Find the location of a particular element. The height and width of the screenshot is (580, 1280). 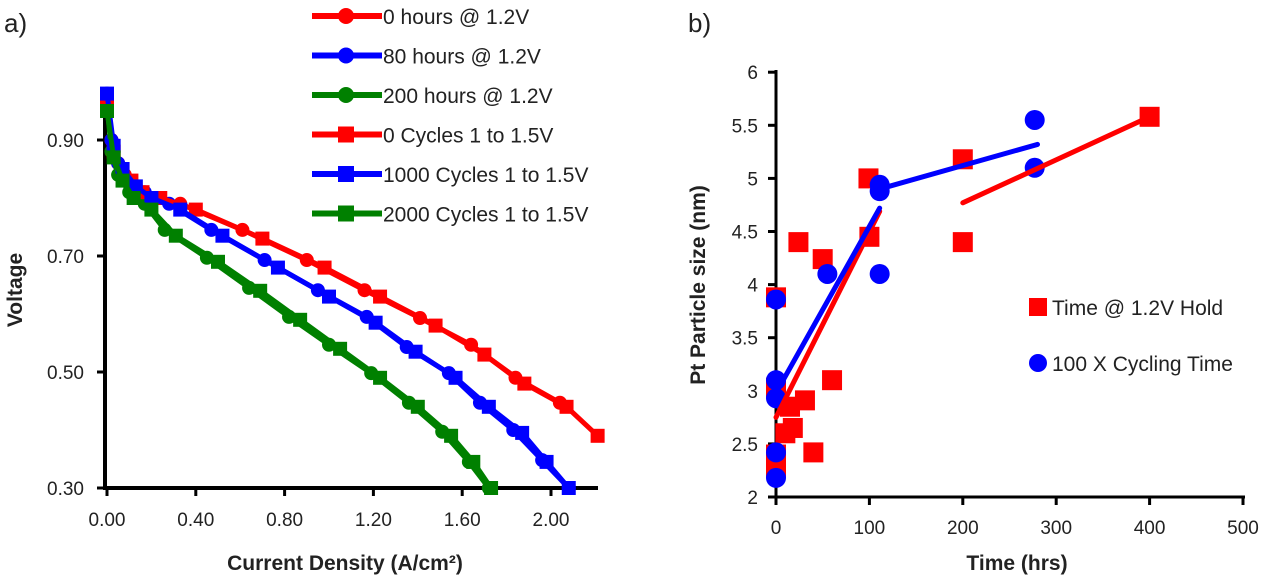

x-axis-title-a: Current Density (A/cm²) is located at coordinates (345, 563).